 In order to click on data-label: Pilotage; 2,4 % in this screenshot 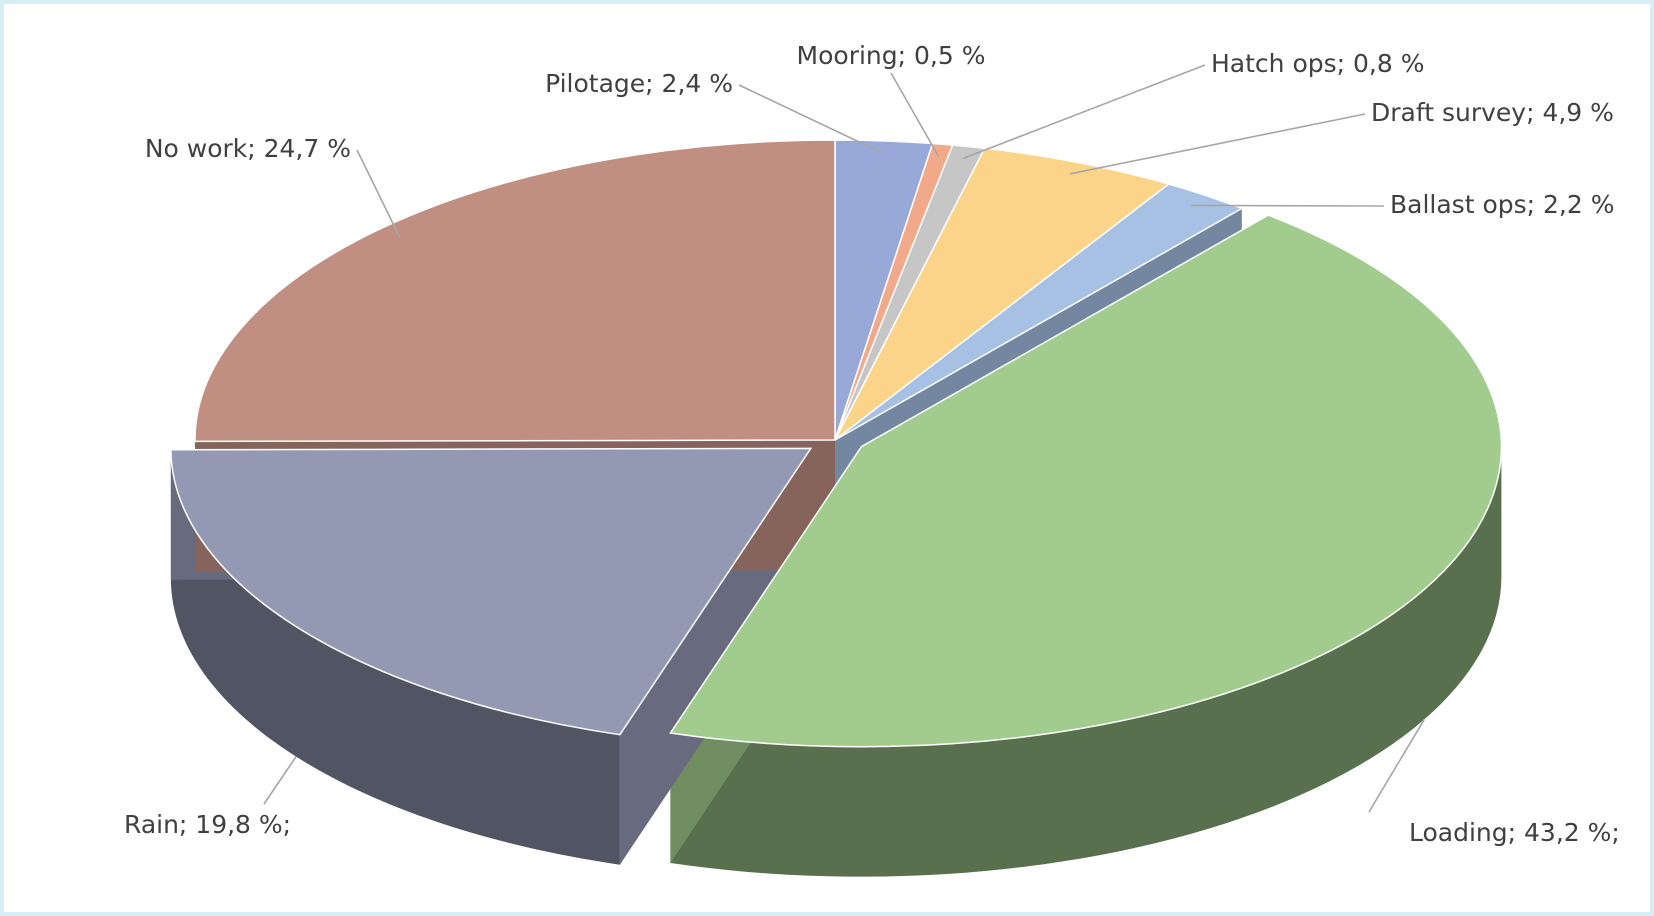, I will do `click(639, 83)`.